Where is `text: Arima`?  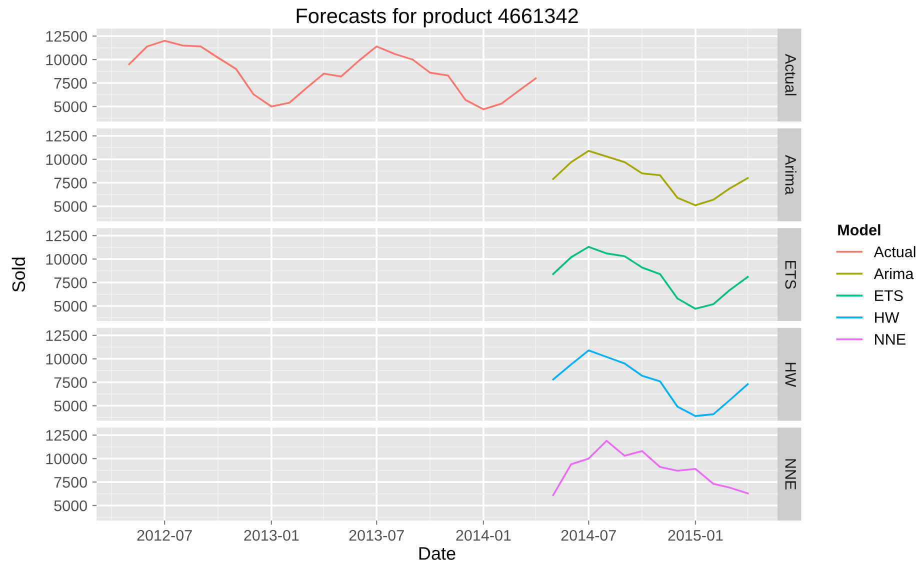
text: Arima is located at coordinates (790, 174).